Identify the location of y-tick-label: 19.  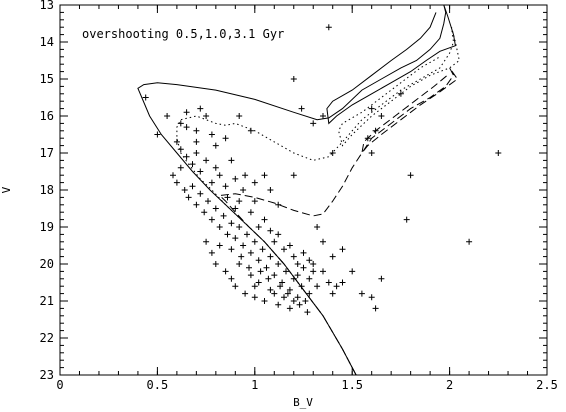
(47, 227).